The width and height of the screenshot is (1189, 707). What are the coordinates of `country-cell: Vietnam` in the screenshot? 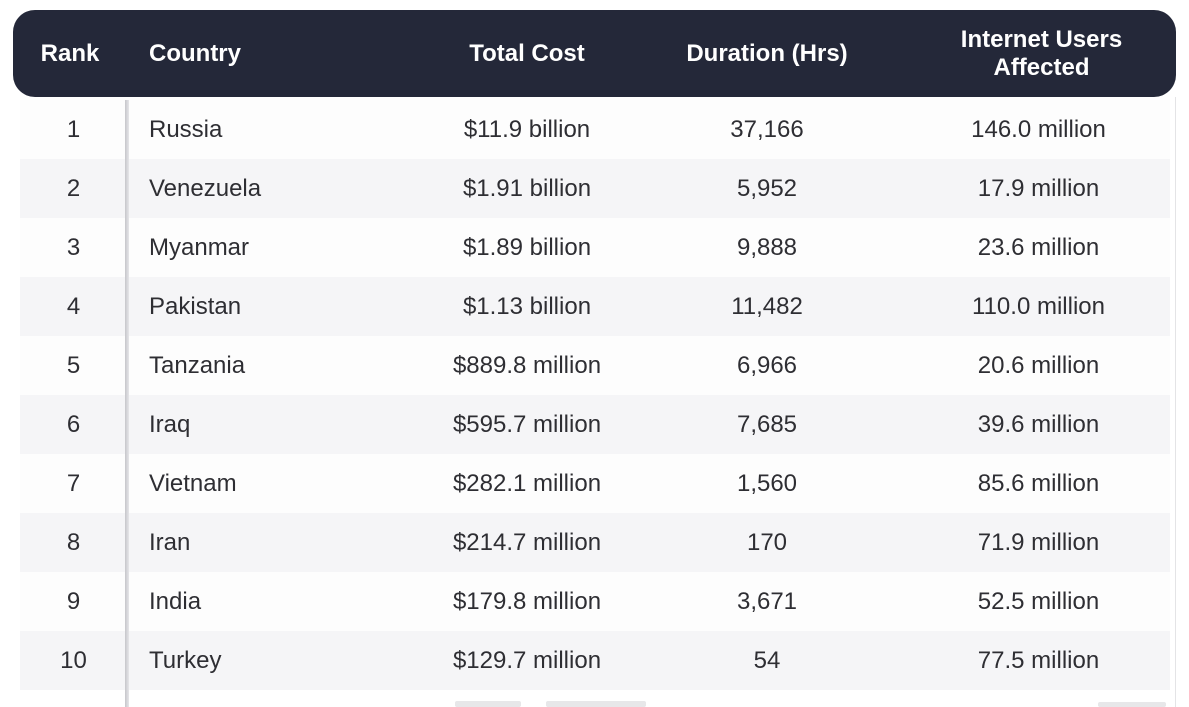 It's located at (193, 483).